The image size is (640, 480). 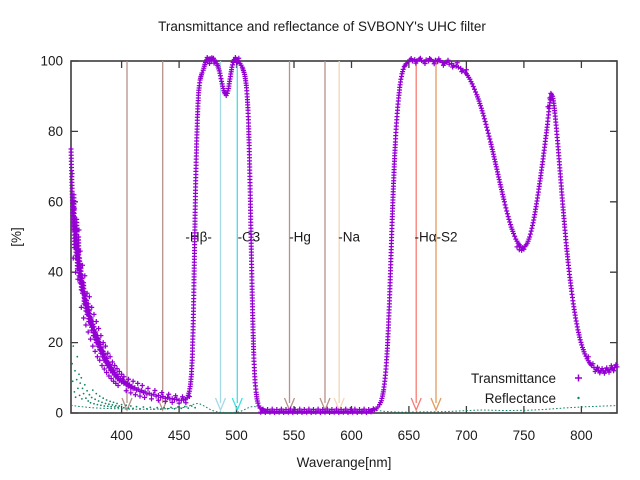 I want to click on y-tick-label: 40, so click(x=55, y=272).